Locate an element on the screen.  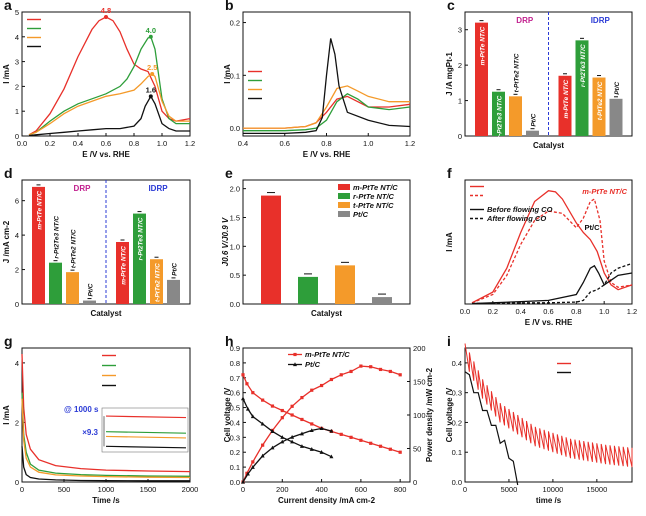
inset-box is located at coordinates (145, 430).